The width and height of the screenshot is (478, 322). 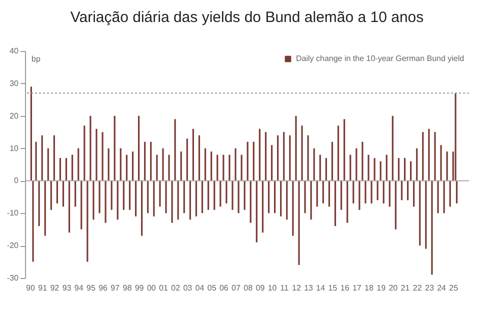 I want to click on x-tick-label: 16, so click(x=345, y=288).